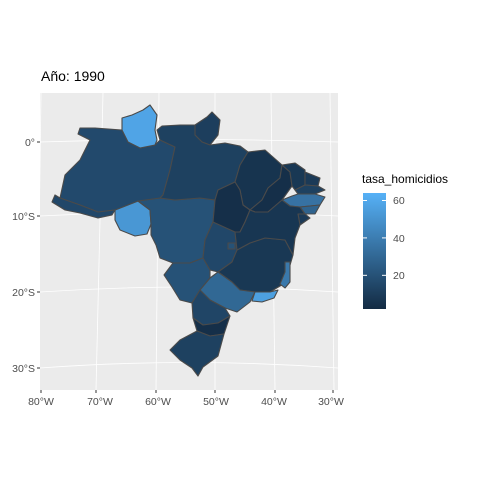 The width and height of the screenshot is (480, 480). What do you see at coordinates (41, 402) in the screenshot?
I see `x-tick-label-80w: 80°W` at bounding box center [41, 402].